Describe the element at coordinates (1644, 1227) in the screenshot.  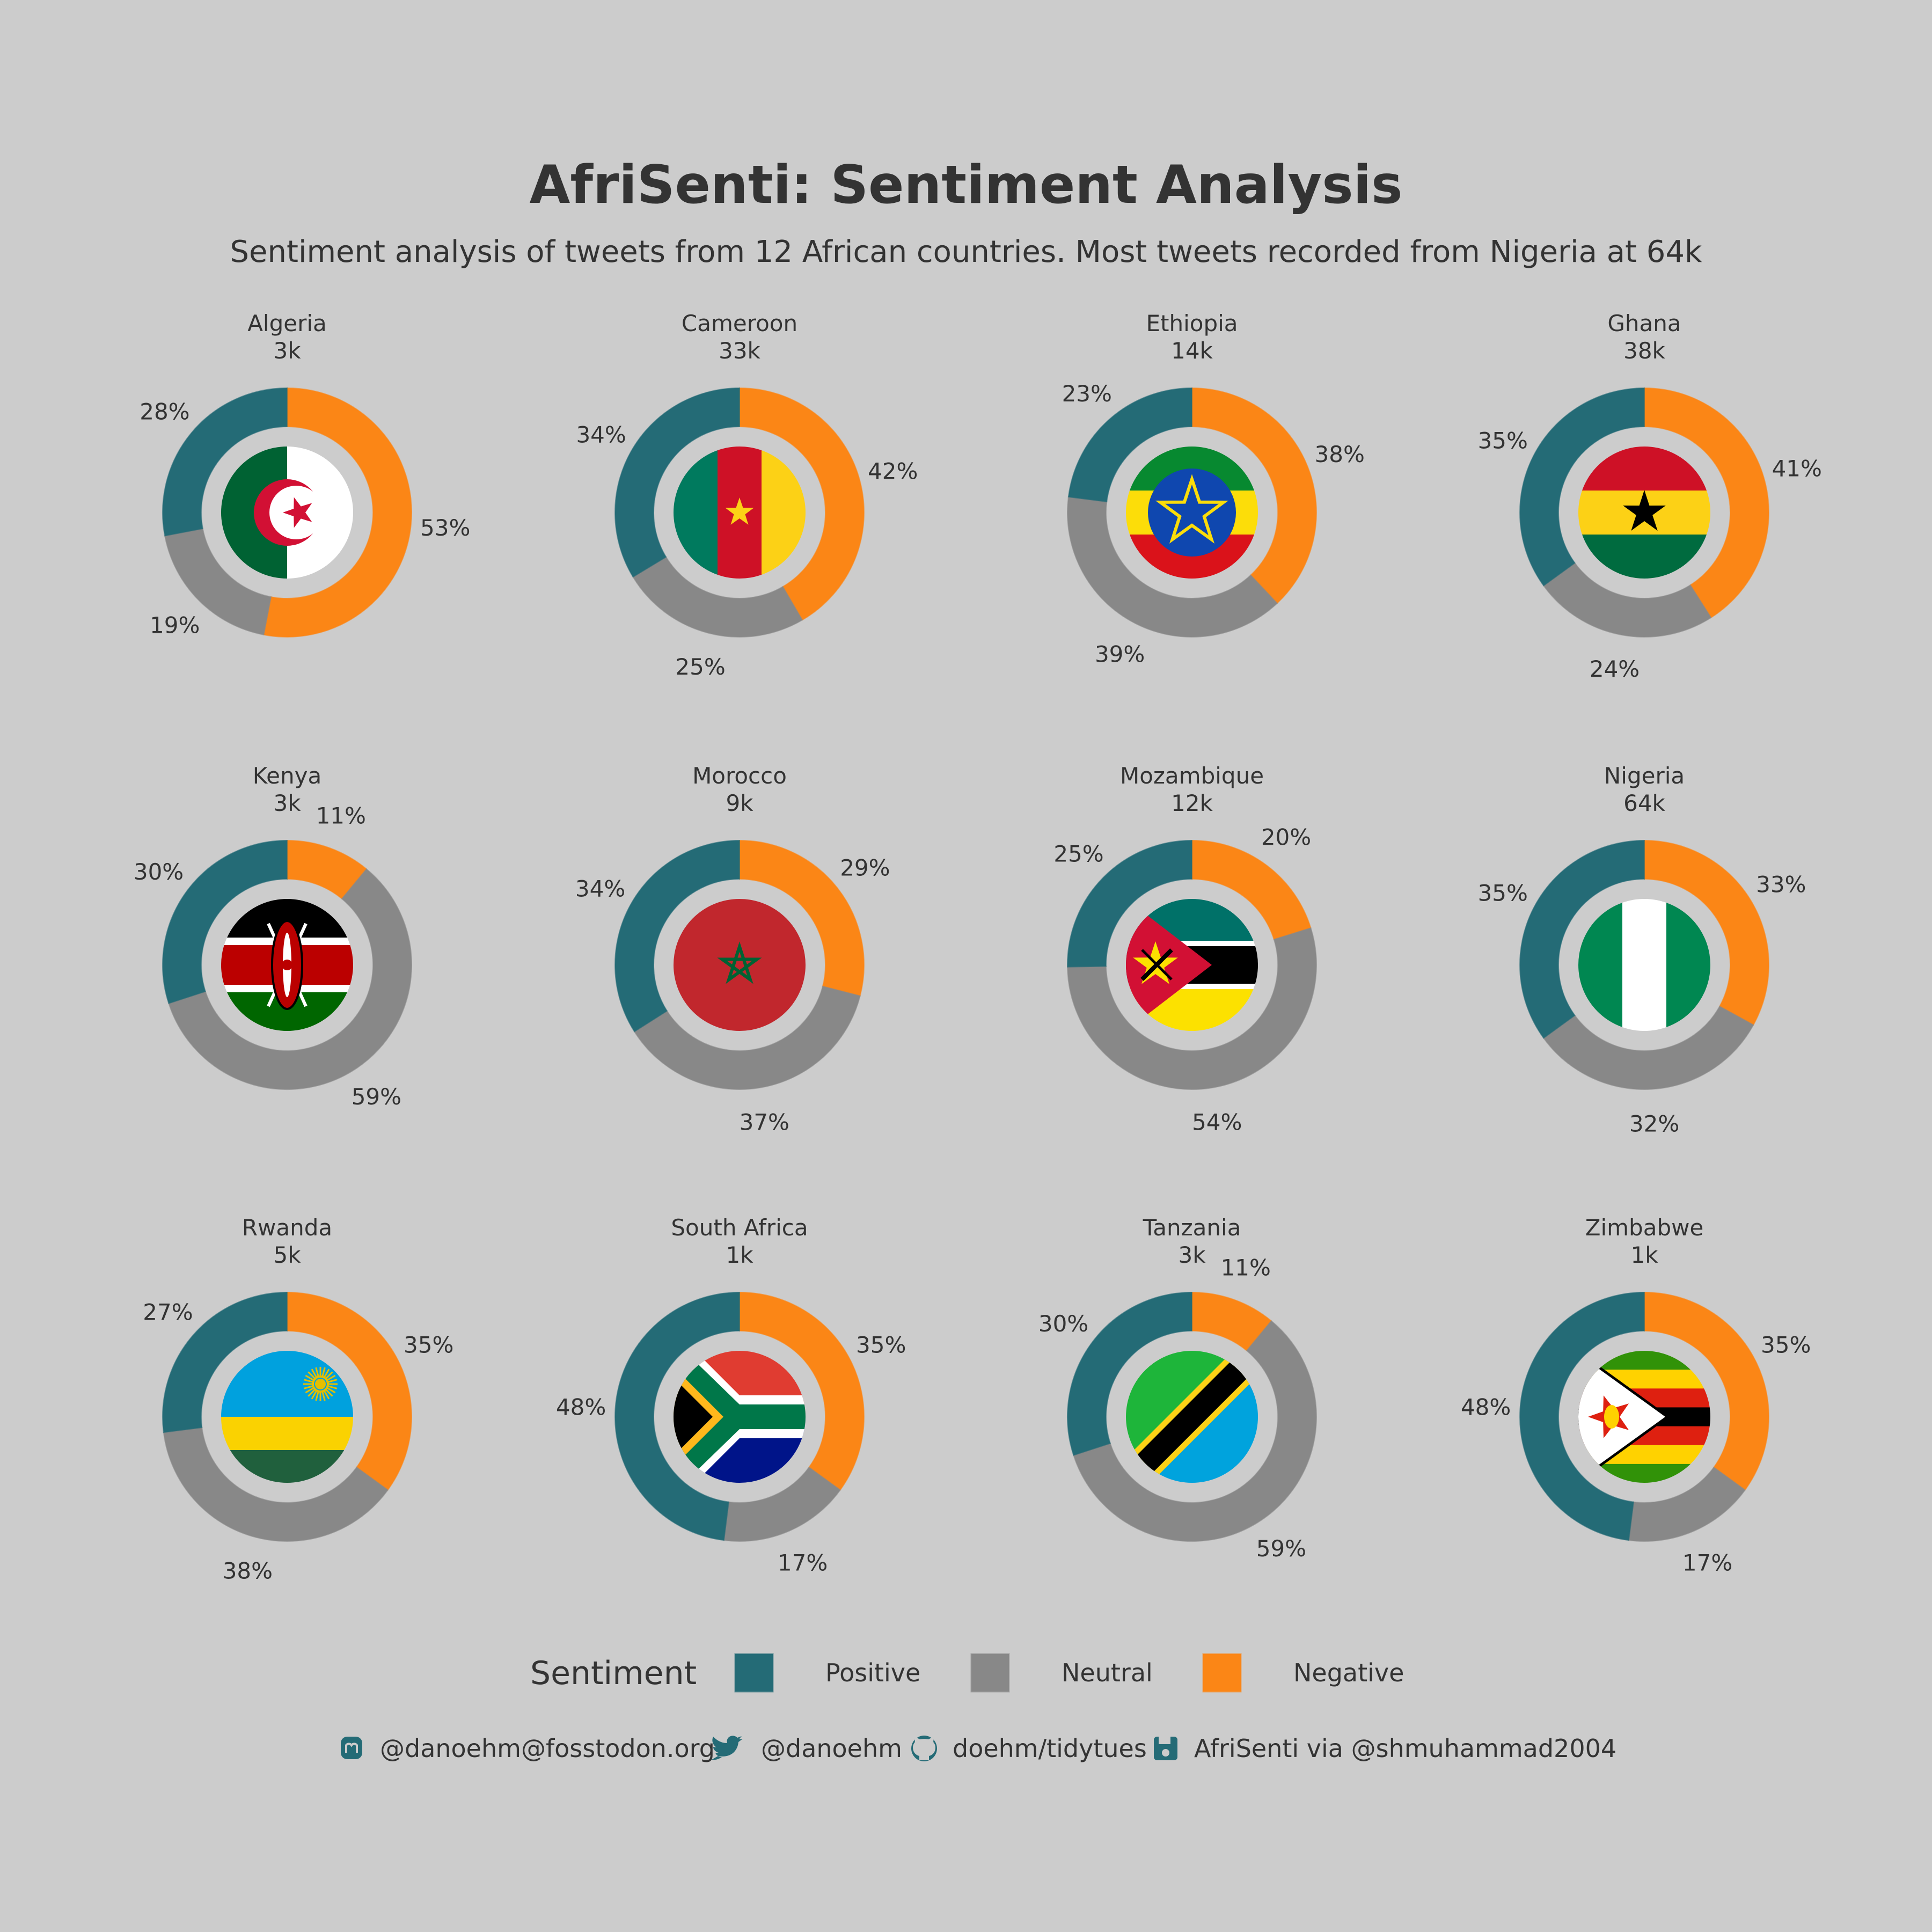
I see `country-label: Zimbabwe` at that location.